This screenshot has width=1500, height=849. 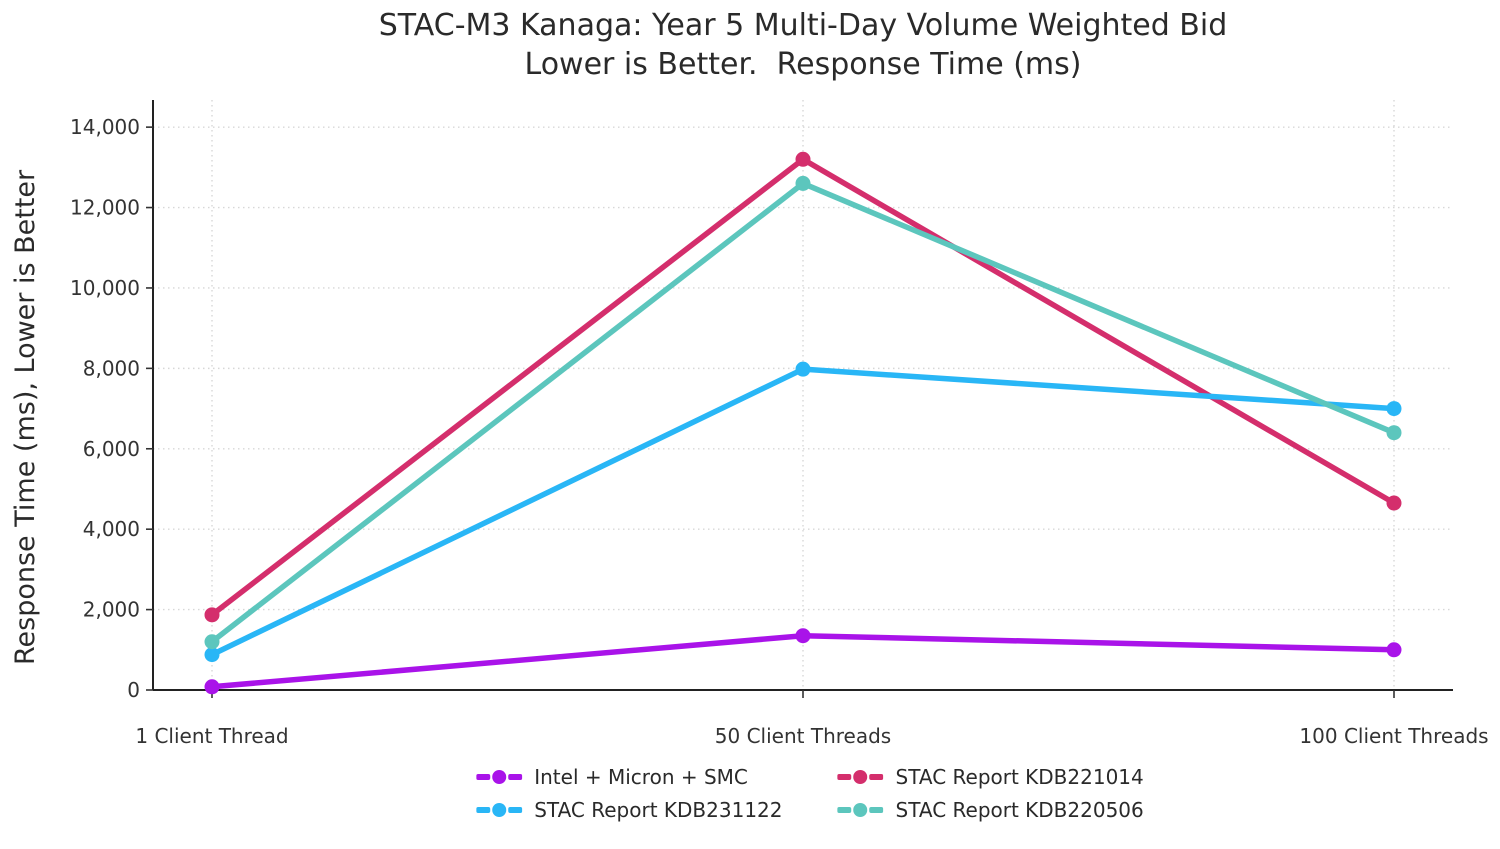 What do you see at coordinates (641, 776) in the screenshot?
I see `legend-label: Intel + Micron + SMC` at bounding box center [641, 776].